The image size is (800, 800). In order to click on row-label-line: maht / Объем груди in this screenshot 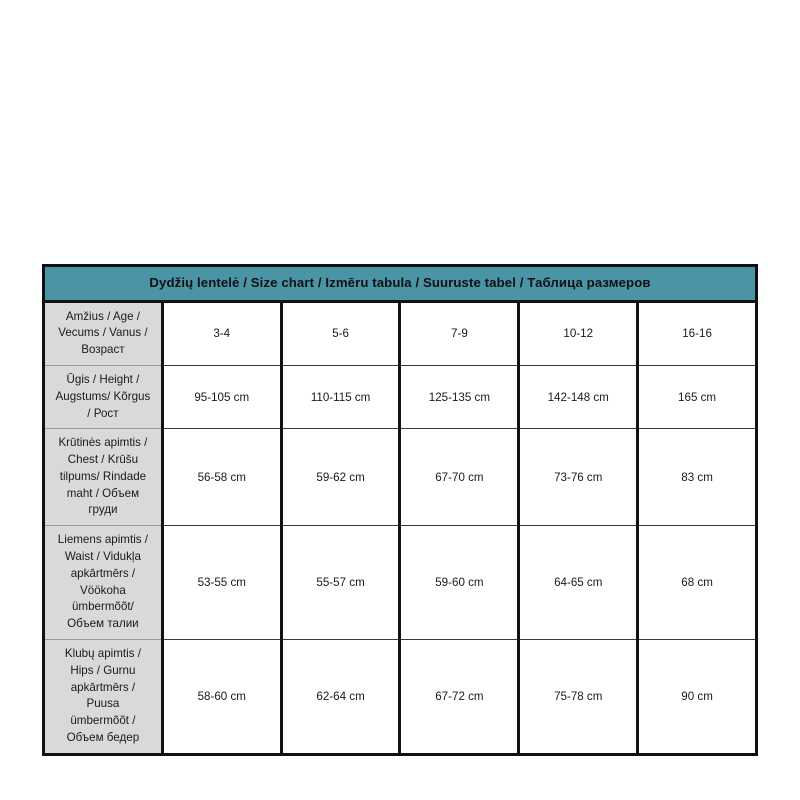, I will do `click(103, 501)`.